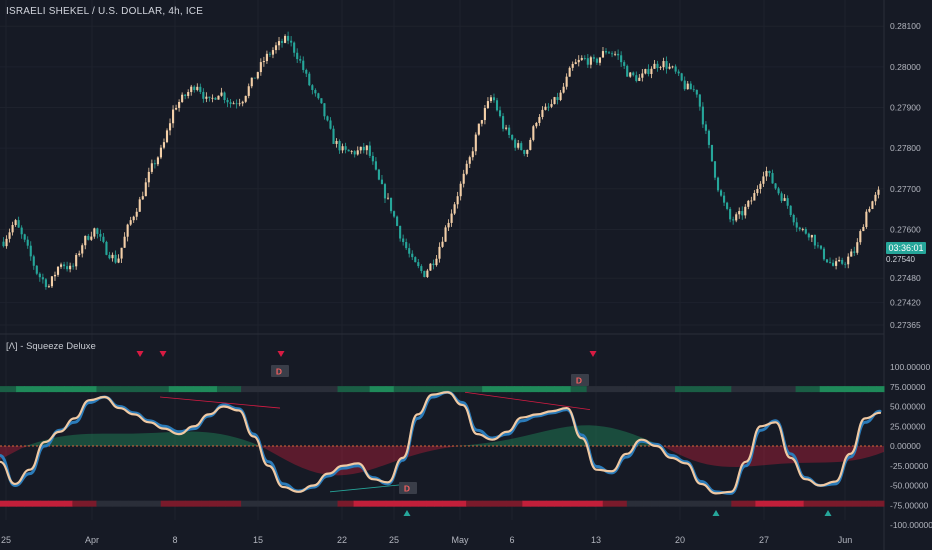 This screenshot has width=932, height=550. What do you see at coordinates (905, 26) in the screenshot?
I see `price-tick-label: 0.28100` at bounding box center [905, 26].